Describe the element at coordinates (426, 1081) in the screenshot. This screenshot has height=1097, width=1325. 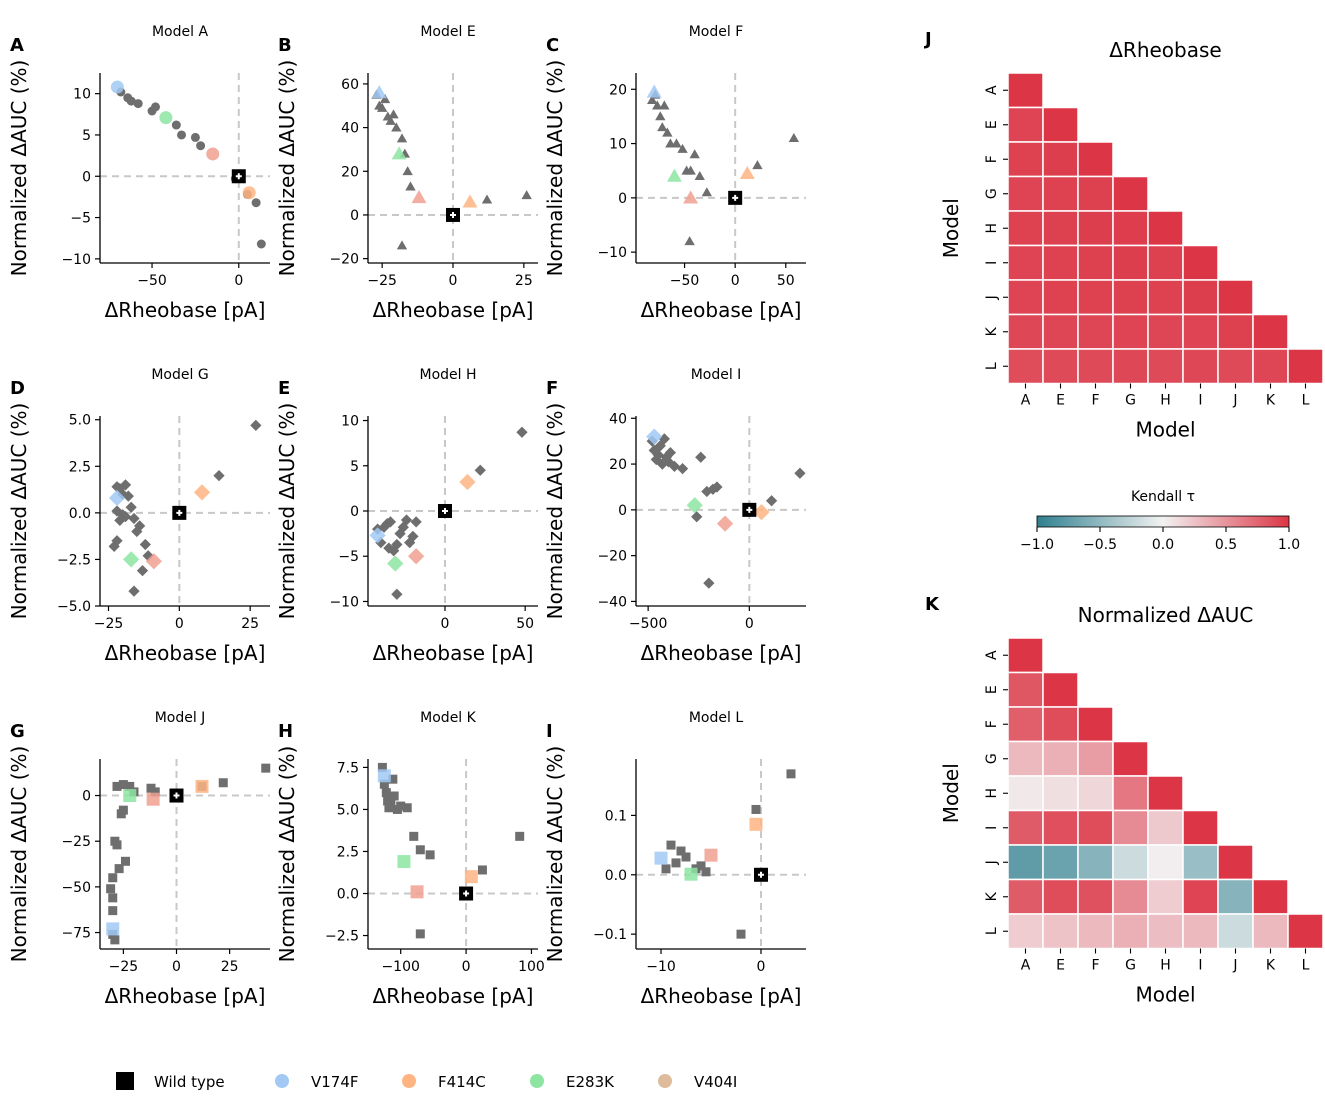
I see `legend: Wild type V174F F414C E283K V404I` at that location.